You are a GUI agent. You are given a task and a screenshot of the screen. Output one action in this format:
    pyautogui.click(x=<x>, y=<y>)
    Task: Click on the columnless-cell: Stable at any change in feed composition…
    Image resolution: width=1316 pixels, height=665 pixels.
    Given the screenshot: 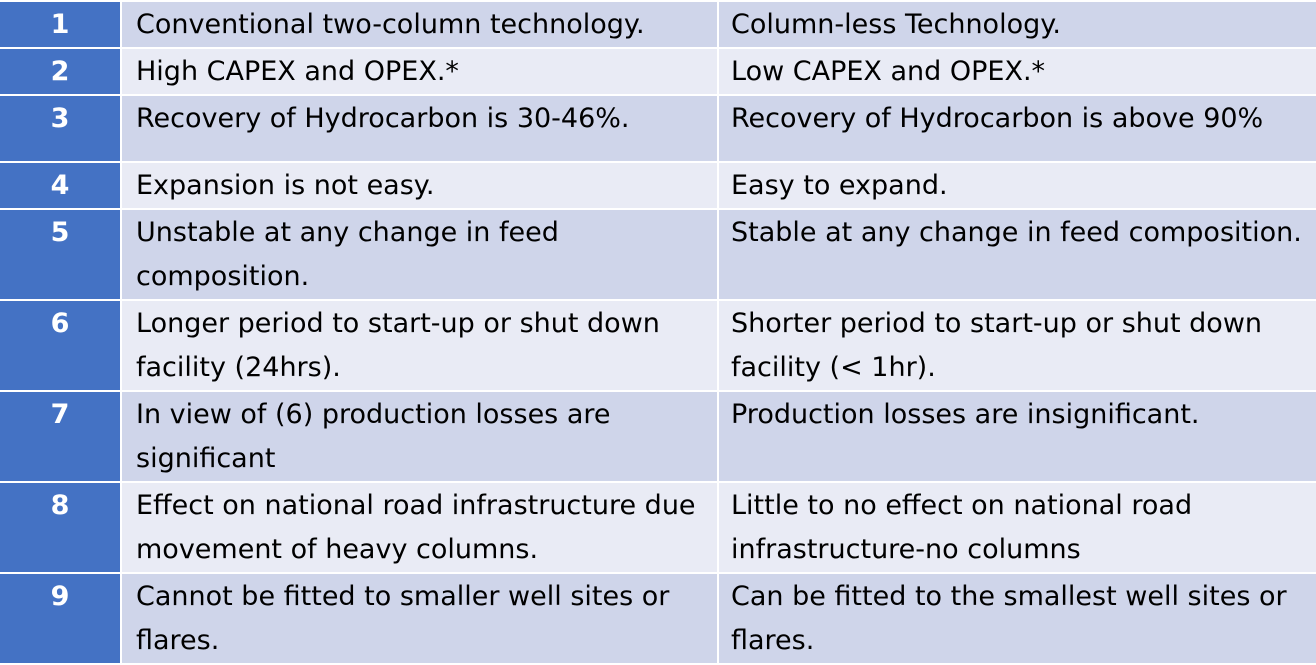 What is the action you would take?
    pyautogui.click(x=1017, y=254)
    